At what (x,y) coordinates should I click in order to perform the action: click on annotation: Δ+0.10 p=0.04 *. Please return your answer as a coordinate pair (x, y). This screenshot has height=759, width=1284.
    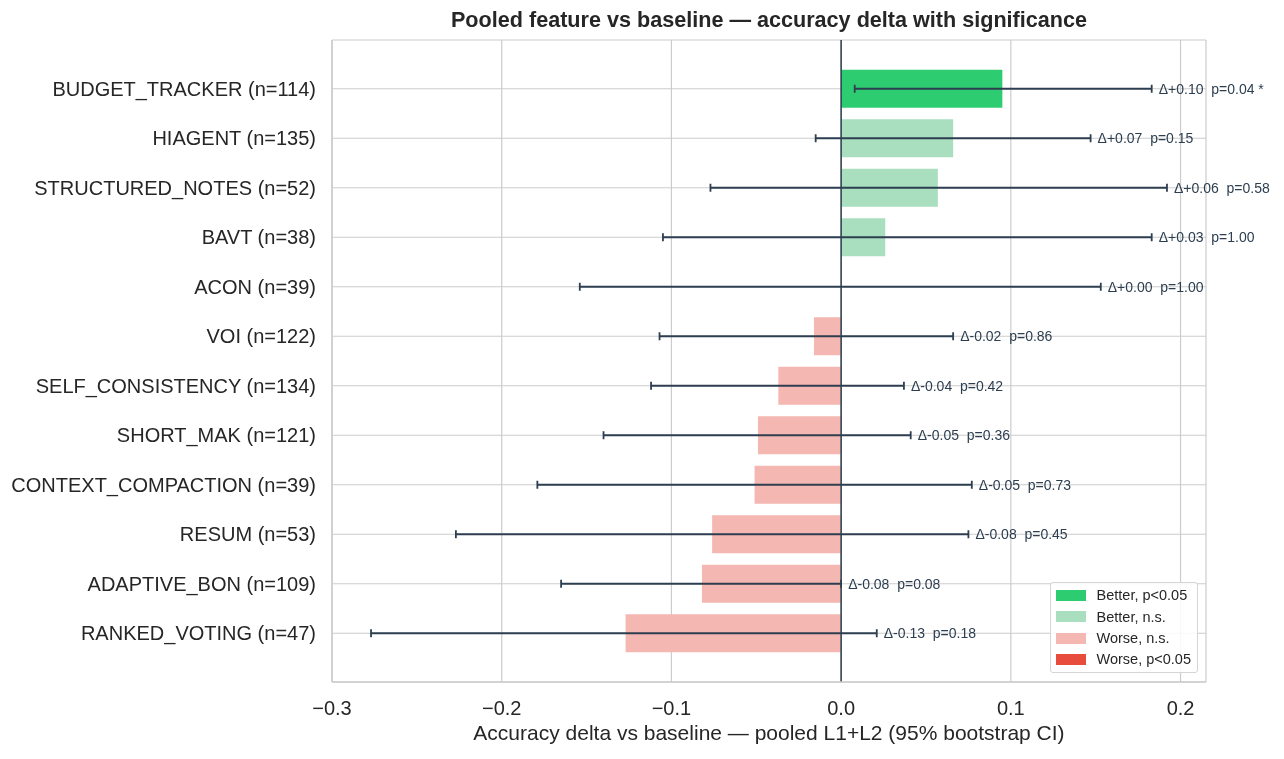
    Looking at the image, I should click on (1211, 88).